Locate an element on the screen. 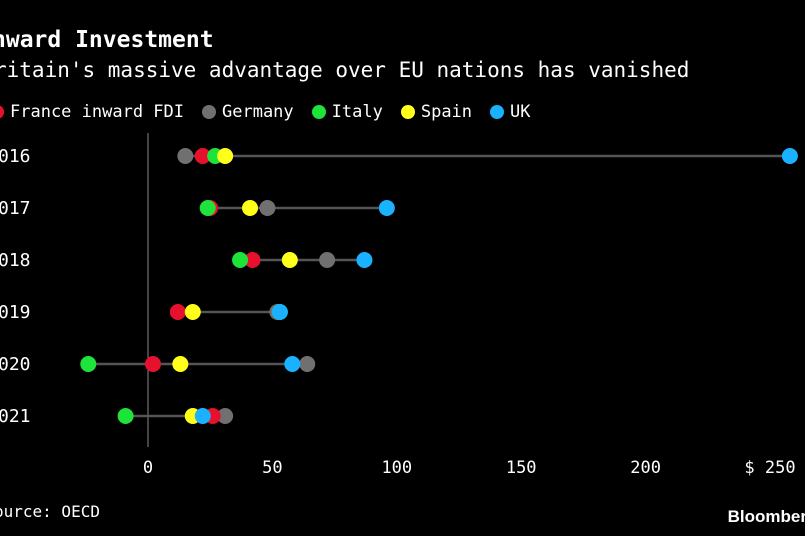 Image resolution: width=805 pixels, height=536 pixels. y-category-label: 020 is located at coordinates (15, 364).